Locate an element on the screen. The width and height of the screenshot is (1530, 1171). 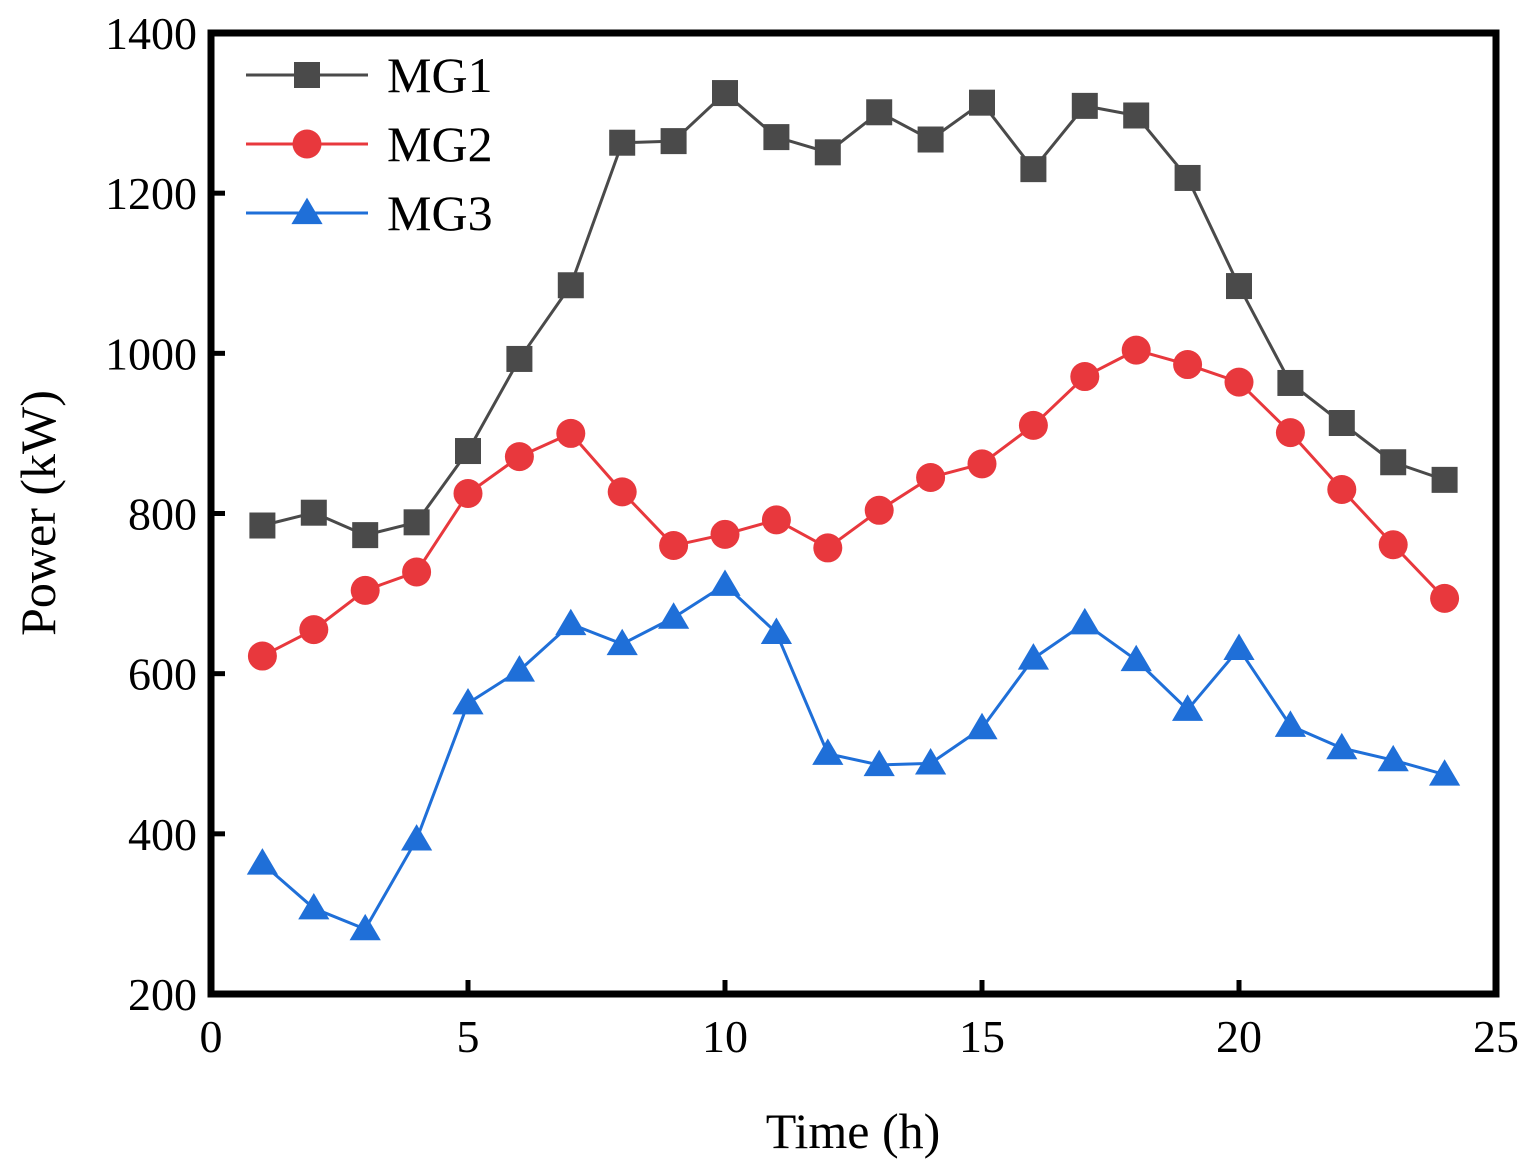
y-tick-label: 200 is located at coordinates (162, 994).